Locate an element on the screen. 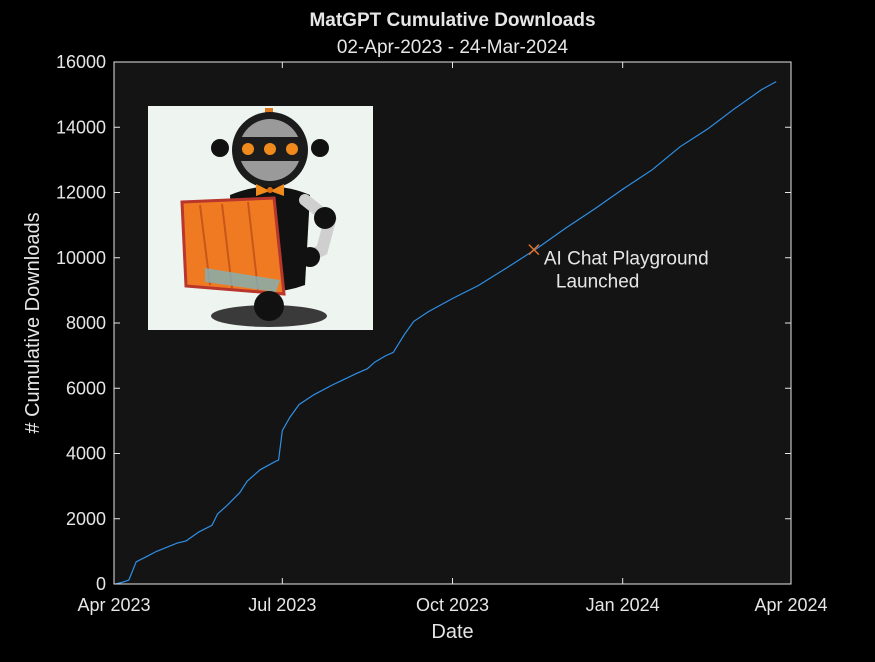  chart-subtitle: 02-Apr-2023 - 24-Mar-2024 is located at coordinates (453, 47).